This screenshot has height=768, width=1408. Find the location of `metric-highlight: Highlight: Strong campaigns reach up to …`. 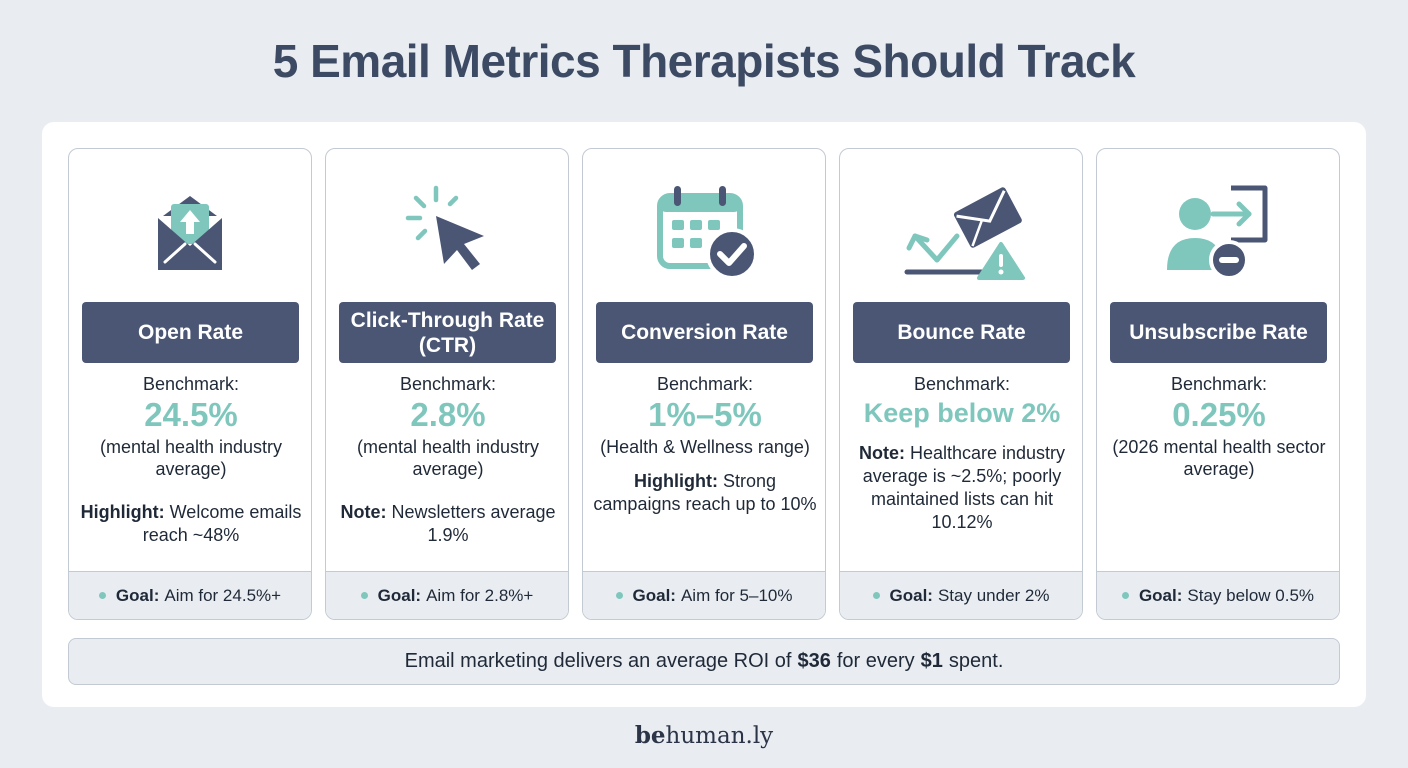

metric-highlight: Highlight: Strong campaigns reach up to … is located at coordinates (705, 493).